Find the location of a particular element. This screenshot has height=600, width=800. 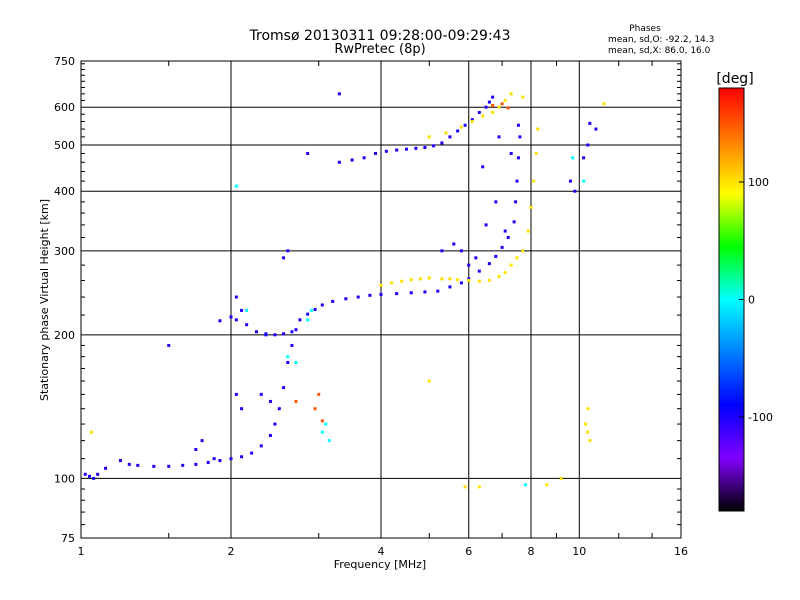

phases-o-stats: mean, sd,O: -92.2, 14.3 is located at coordinates (661, 40).